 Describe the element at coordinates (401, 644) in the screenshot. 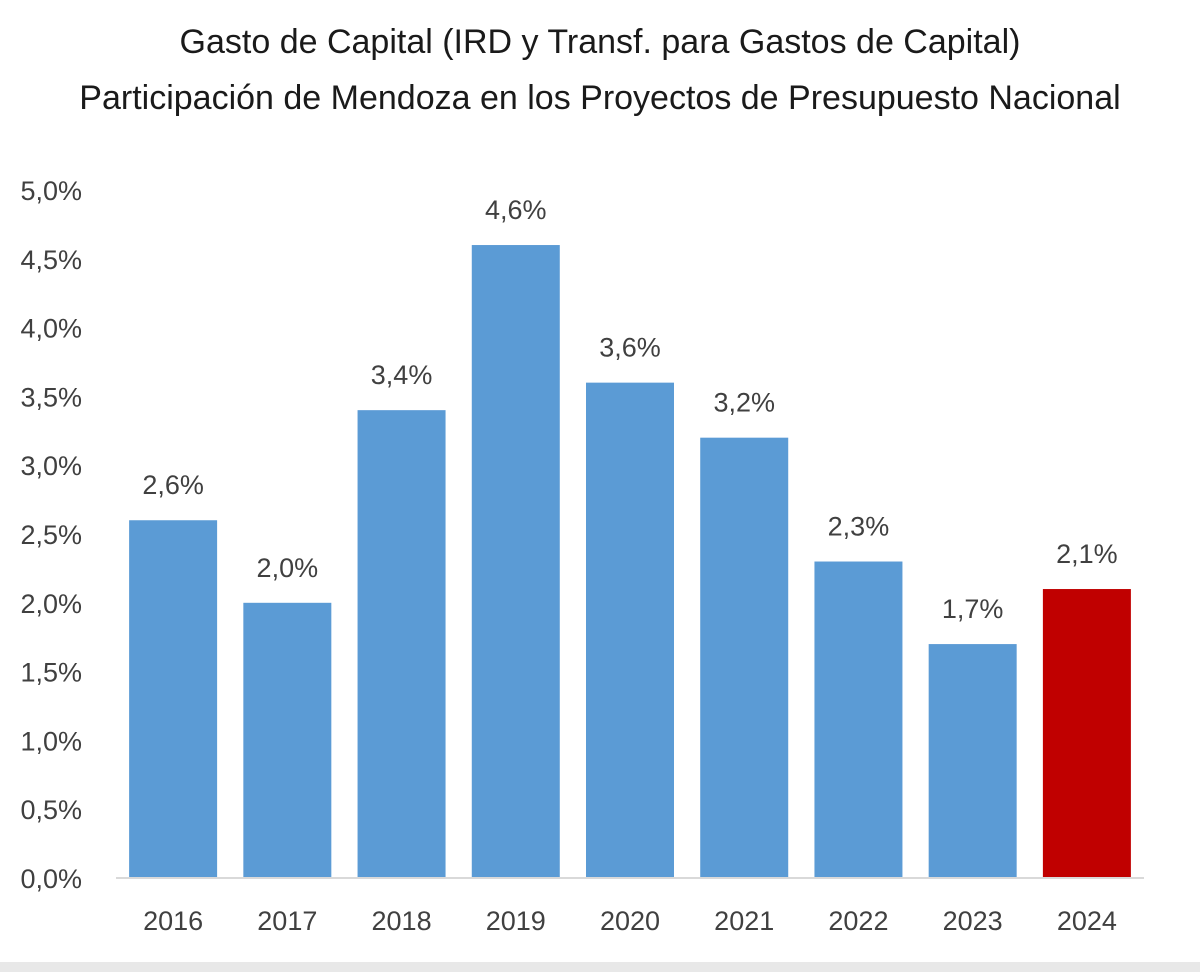

I see `bar-2018` at that location.